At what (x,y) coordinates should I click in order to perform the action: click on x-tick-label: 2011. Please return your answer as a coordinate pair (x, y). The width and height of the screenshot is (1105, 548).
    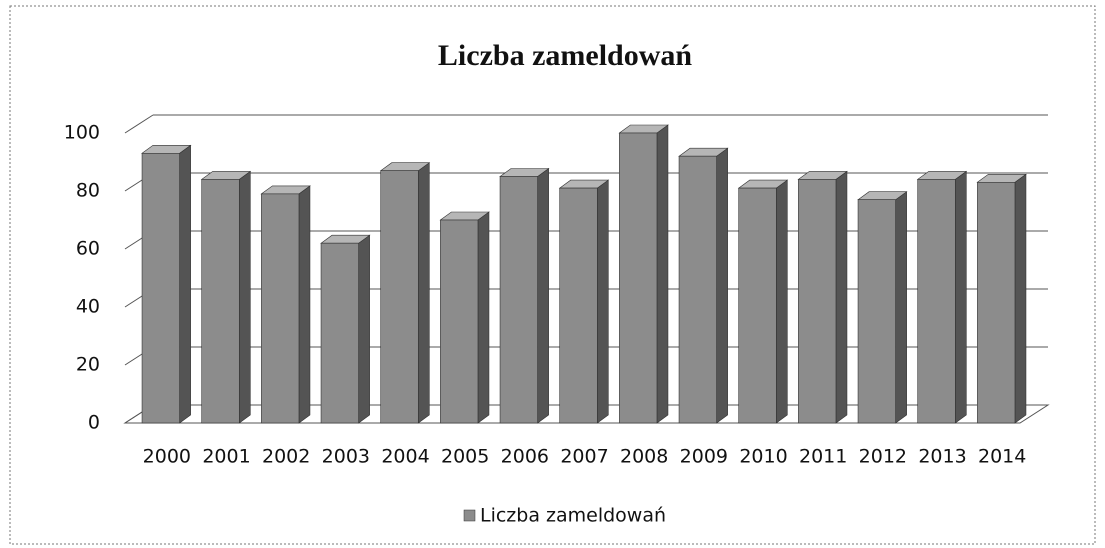
    Looking at the image, I should click on (823, 457).